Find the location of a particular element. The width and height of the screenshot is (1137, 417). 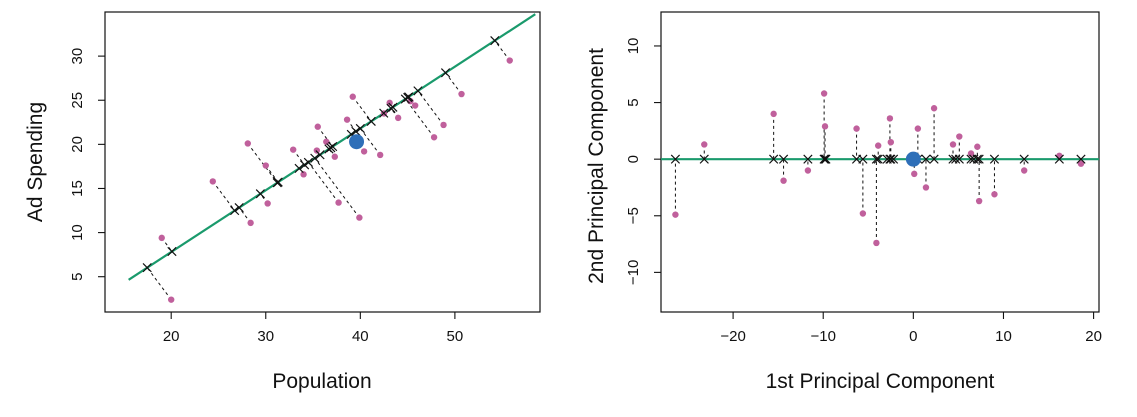

right-x-tick-label: −10 is located at coordinates (822, 336).